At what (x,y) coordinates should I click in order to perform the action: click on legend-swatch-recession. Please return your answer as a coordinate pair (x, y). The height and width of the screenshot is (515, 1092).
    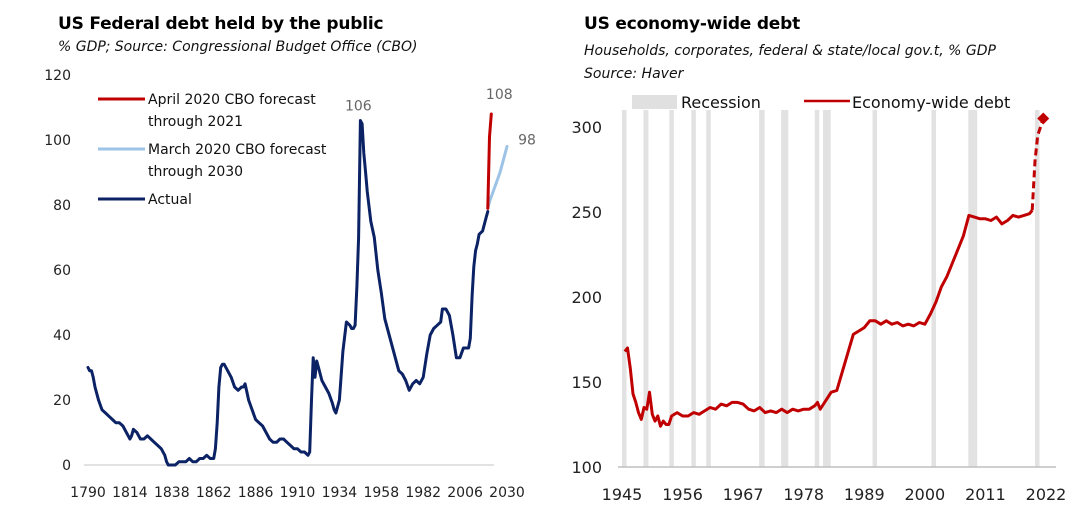
    Looking at the image, I should click on (654, 102).